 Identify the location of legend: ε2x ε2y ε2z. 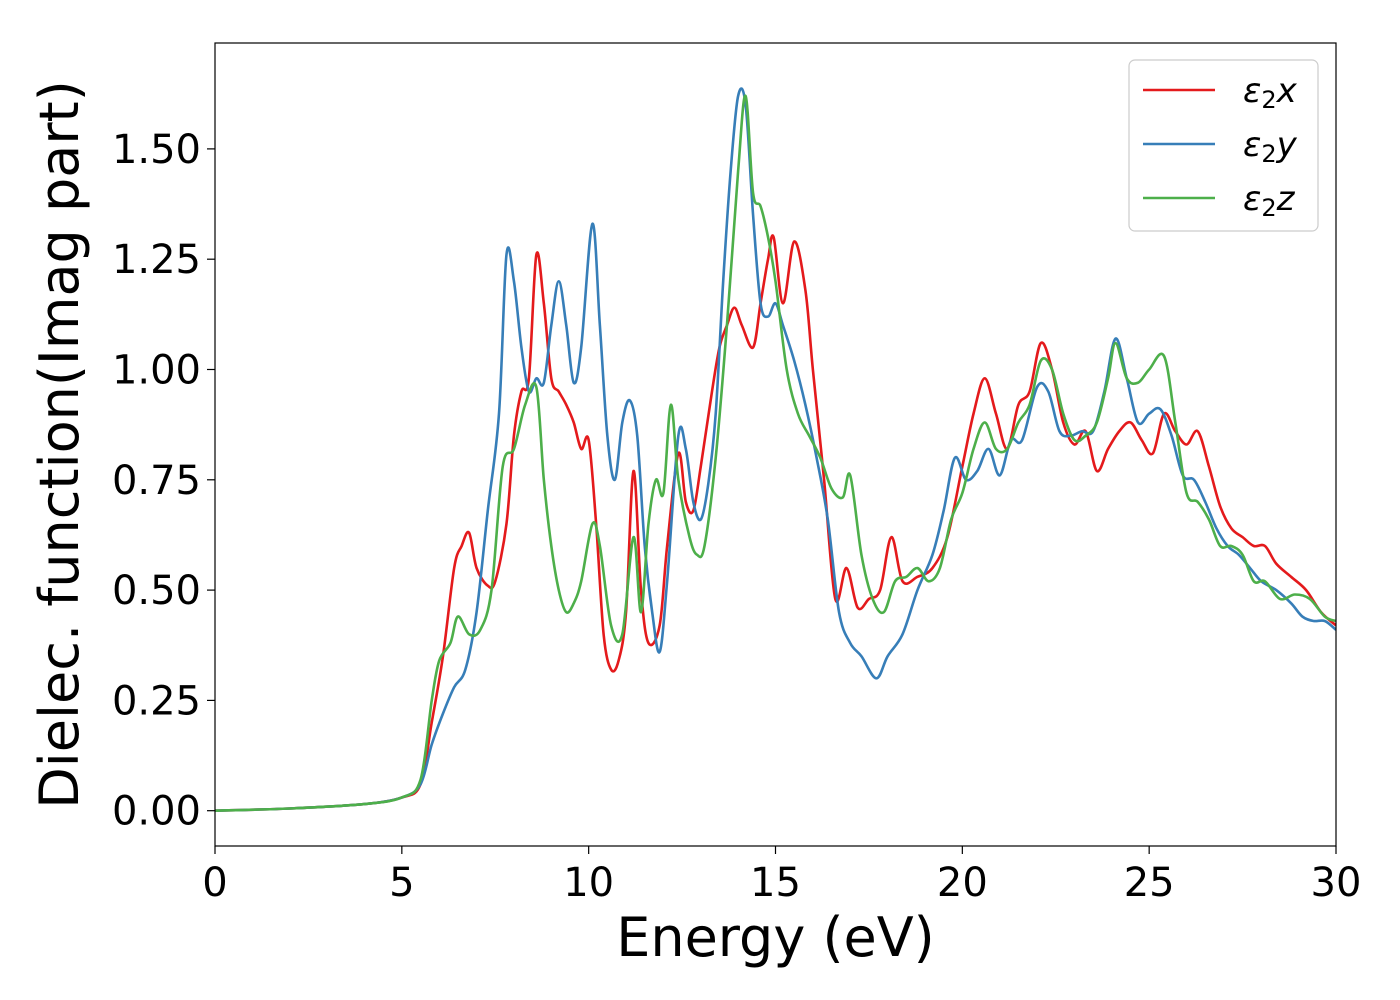
(1223, 145).